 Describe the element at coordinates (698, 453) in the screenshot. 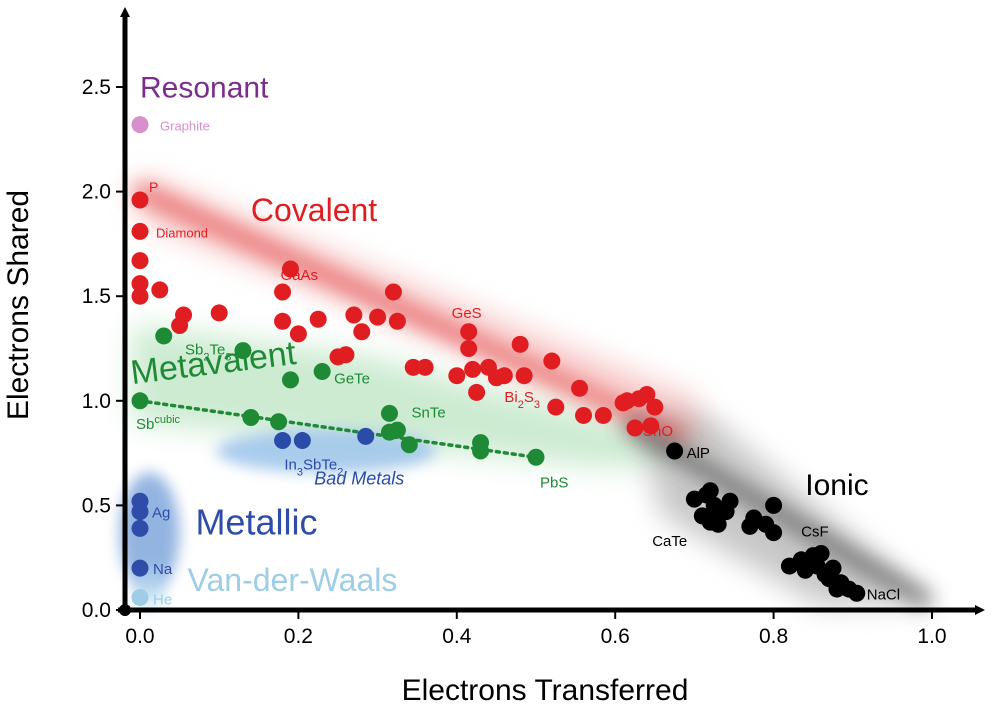

I see `point-label: AlP` at that location.